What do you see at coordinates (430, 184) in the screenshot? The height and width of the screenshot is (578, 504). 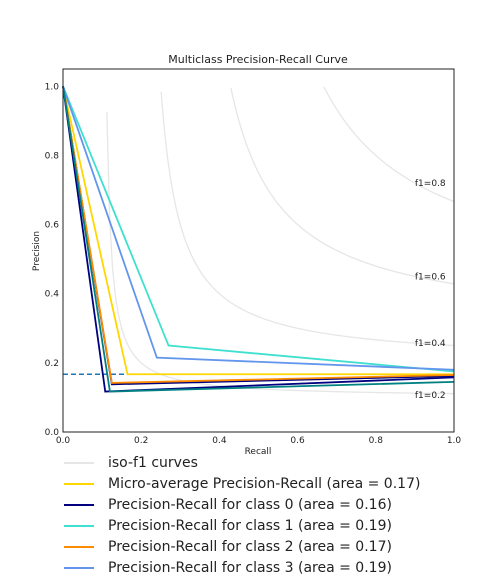 I see `iso-f1-label: f1=0.8` at bounding box center [430, 184].